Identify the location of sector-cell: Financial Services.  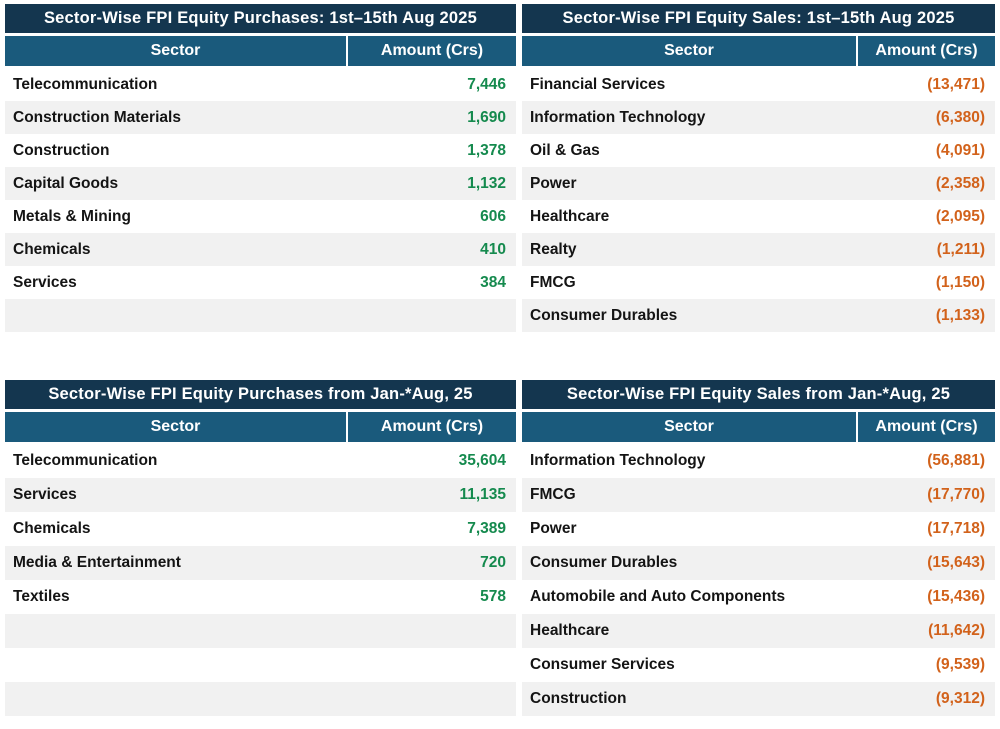
(598, 84).